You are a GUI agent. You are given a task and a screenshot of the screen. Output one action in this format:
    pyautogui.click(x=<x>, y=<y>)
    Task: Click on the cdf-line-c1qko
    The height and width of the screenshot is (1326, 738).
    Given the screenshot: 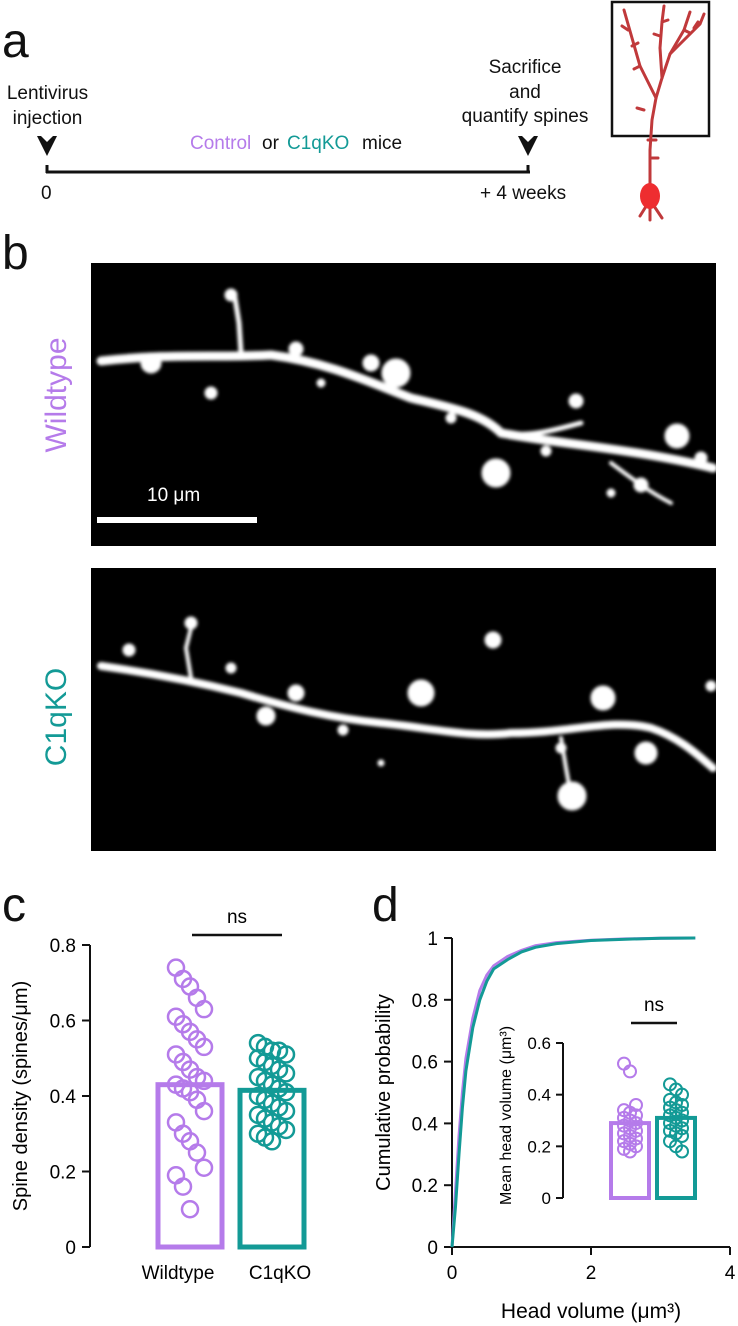 What is the action you would take?
    pyautogui.click(x=573, y=1092)
    